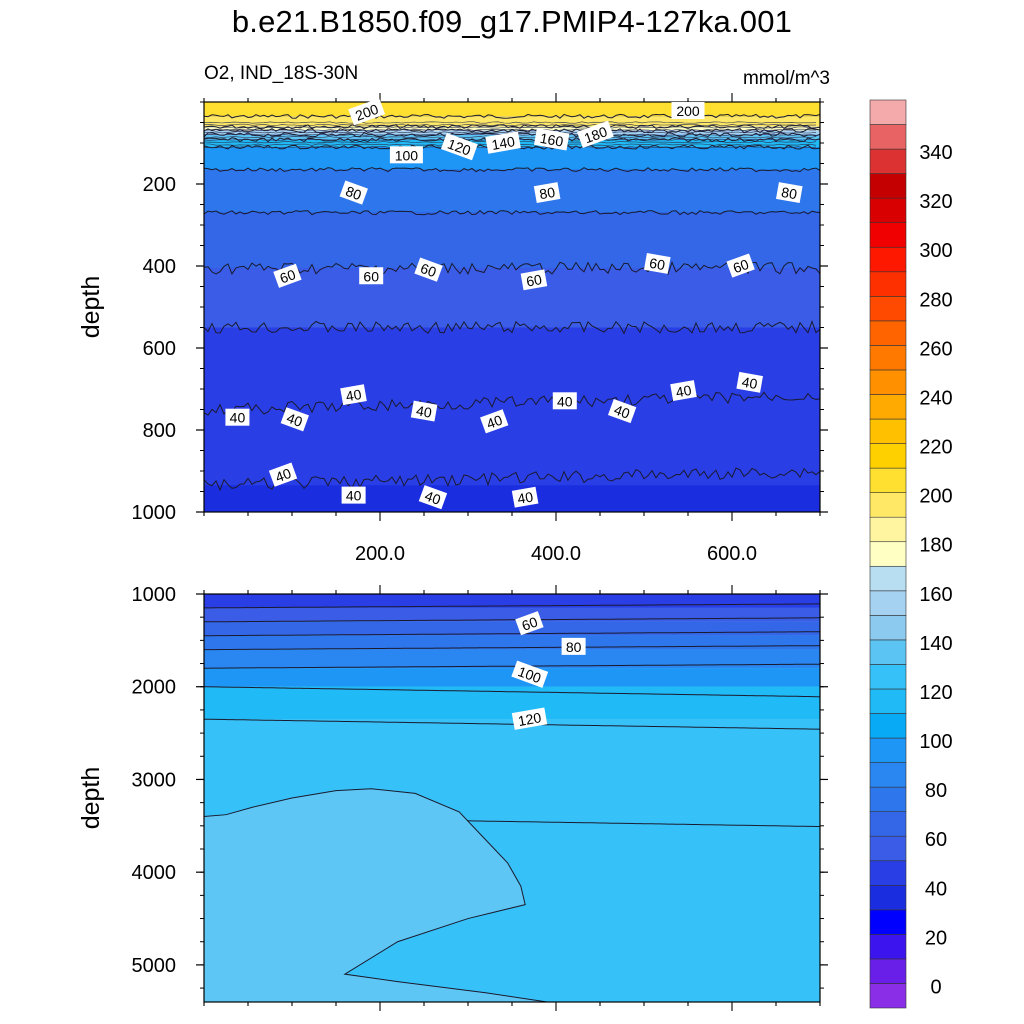 Image resolution: width=1024 pixels, height=1024 pixels. Describe the element at coordinates (935, 153) in the screenshot. I see `colorbar-tick-label: 340` at that location.